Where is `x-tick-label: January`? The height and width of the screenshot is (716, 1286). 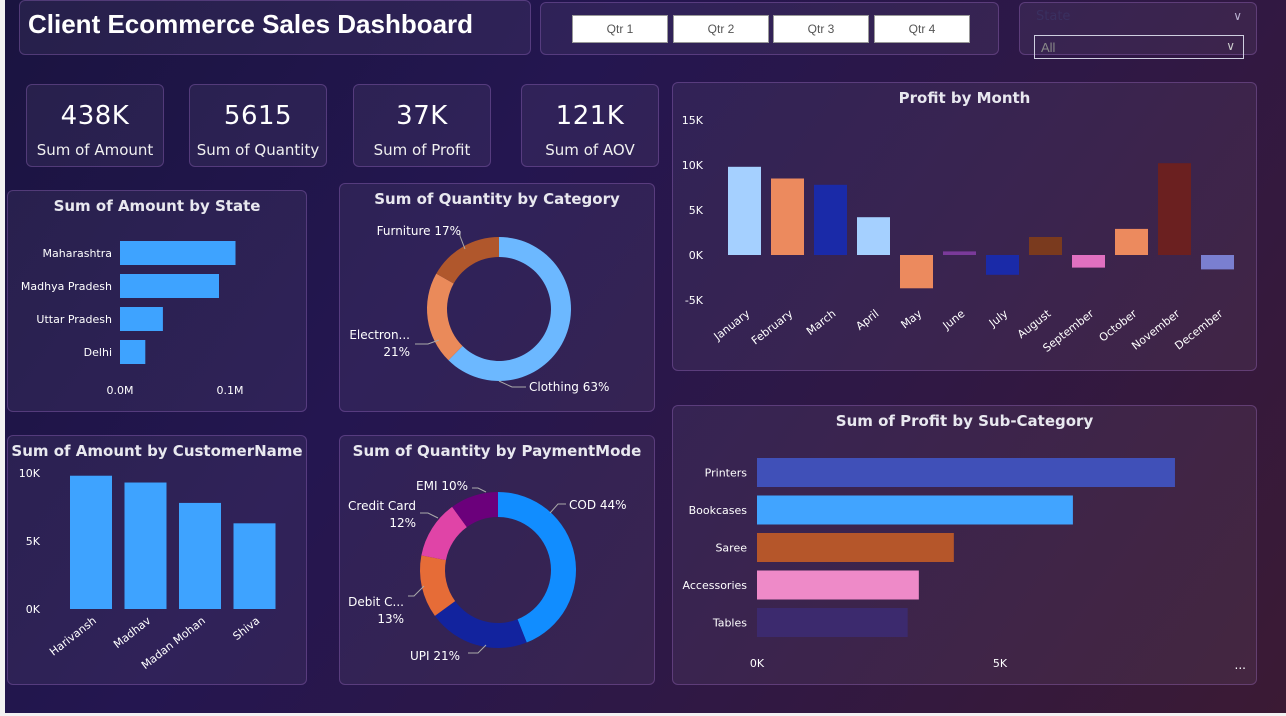
x-tick-label: January is located at coordinates (732, 325).